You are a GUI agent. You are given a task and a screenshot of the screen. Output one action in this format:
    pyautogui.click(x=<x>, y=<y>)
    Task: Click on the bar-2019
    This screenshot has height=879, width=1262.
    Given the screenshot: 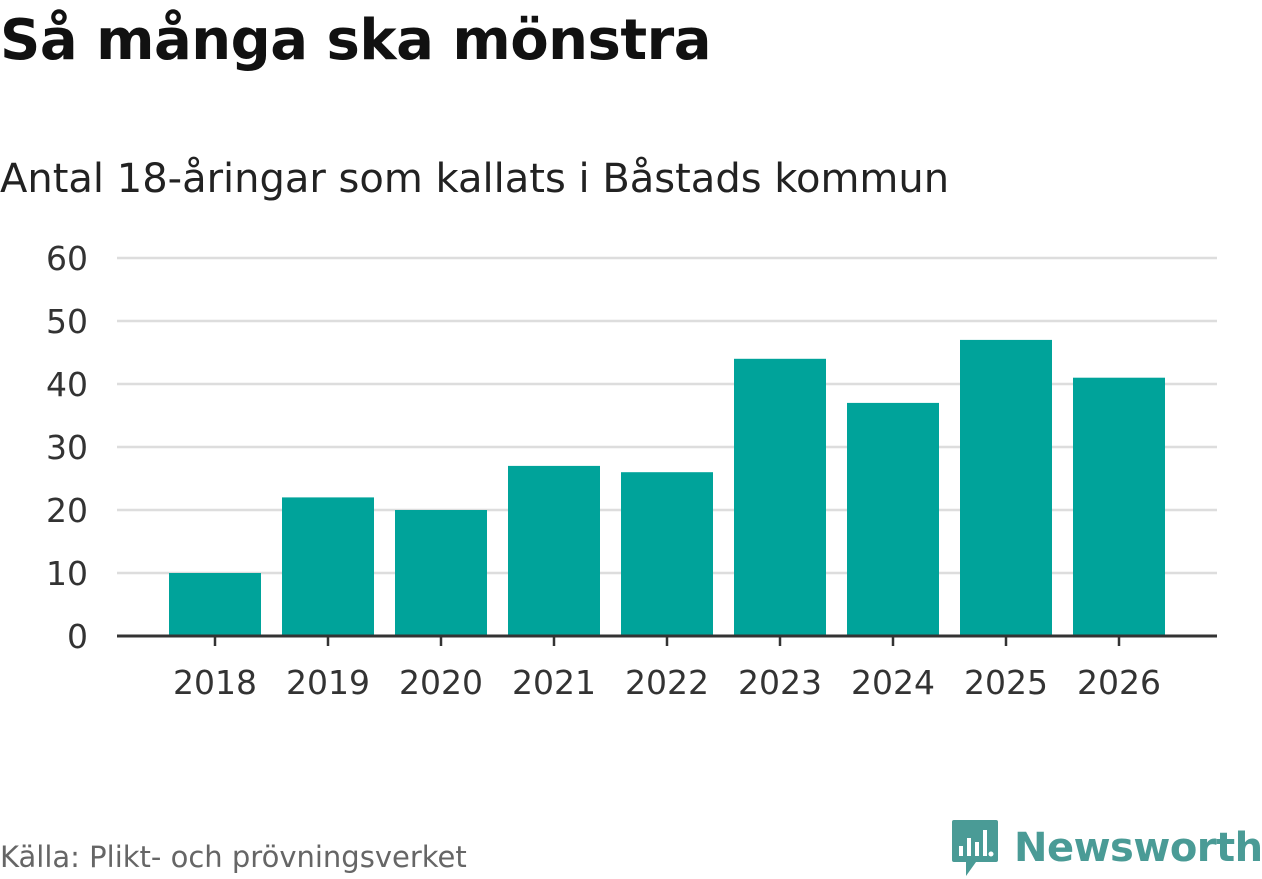 What is the action you would take?
    pyautogui.click(x=328, y=566)
    